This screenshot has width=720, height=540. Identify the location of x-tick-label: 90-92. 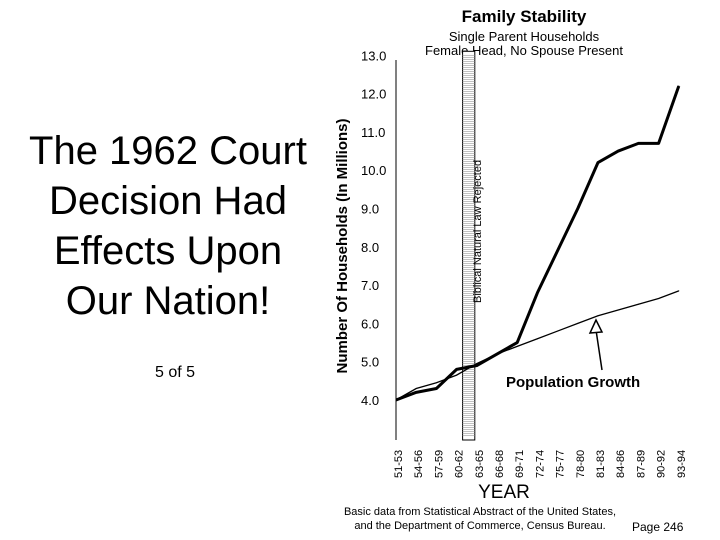
(662, 464).